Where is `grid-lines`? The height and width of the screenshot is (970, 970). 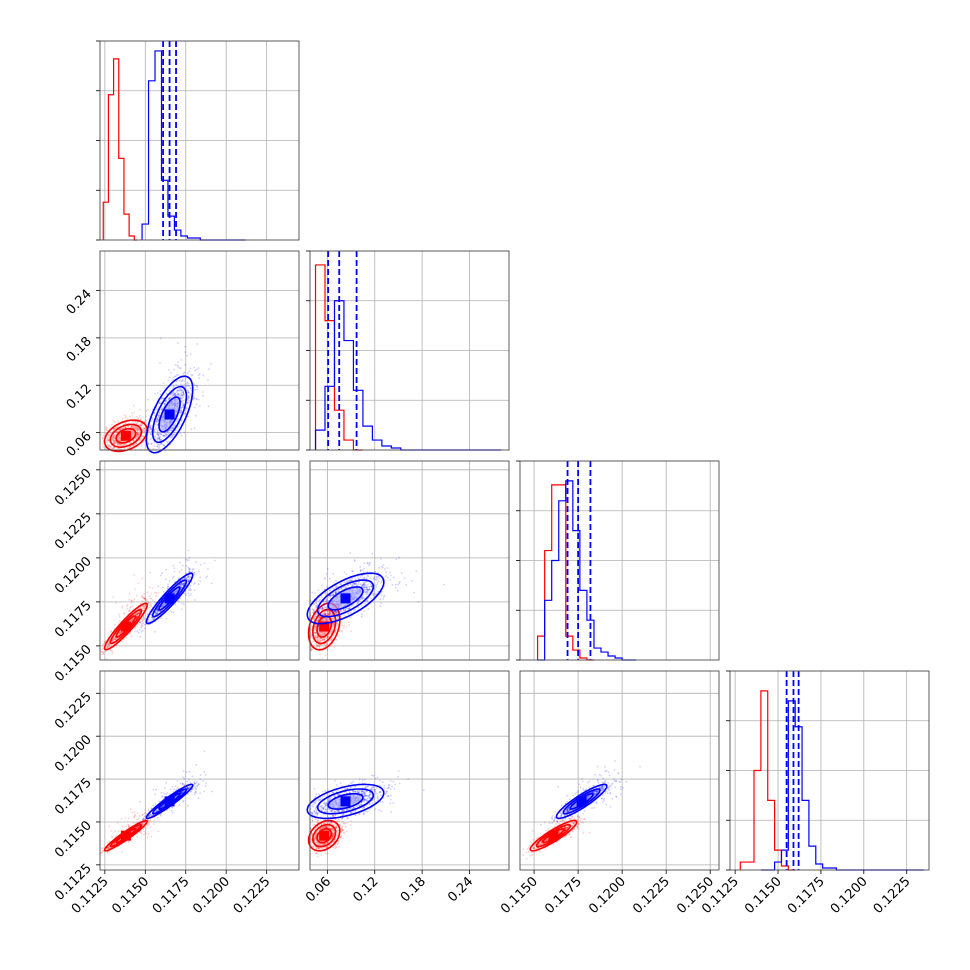 grid-lines is located at coordinates (199, 140).